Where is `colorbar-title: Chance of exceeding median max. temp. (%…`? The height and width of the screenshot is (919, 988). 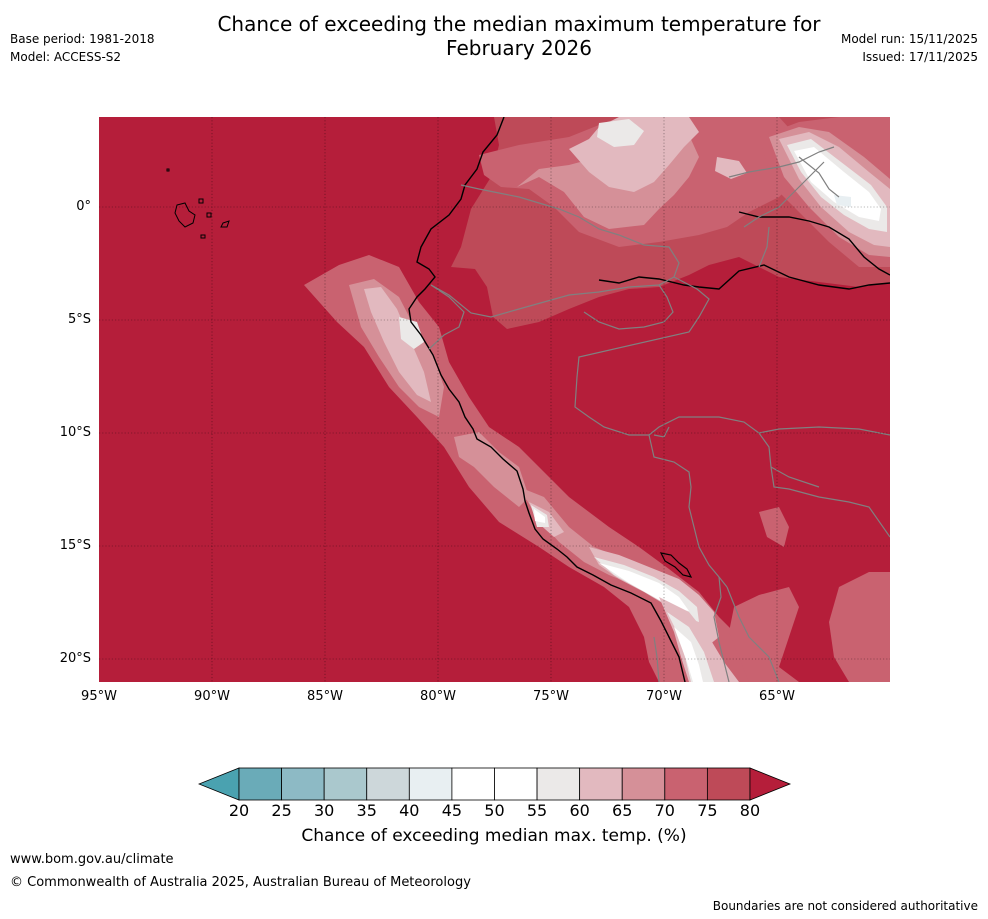 colorbar-title: Chance of exceeding median max. temp. (%… is located at coordinates (494, 836).